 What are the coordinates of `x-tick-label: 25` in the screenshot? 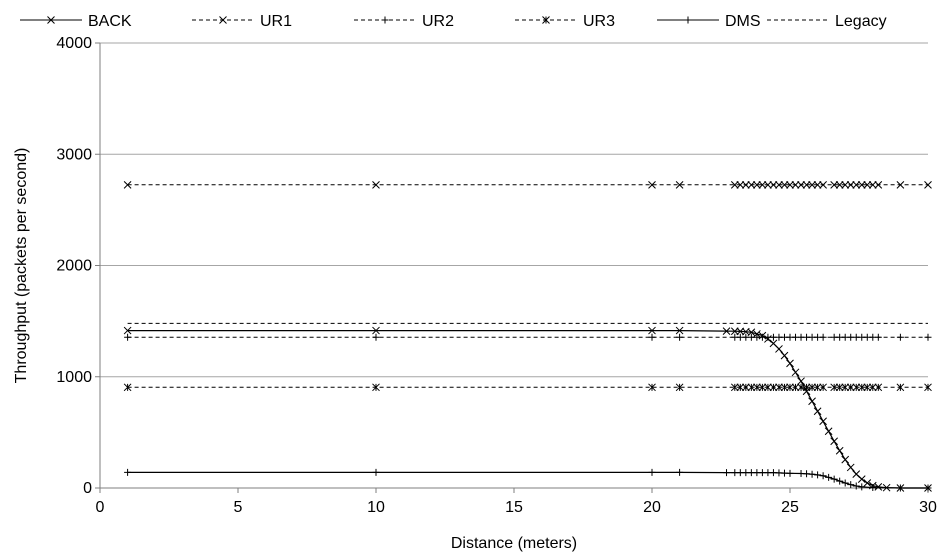 It's located at (790, 507).